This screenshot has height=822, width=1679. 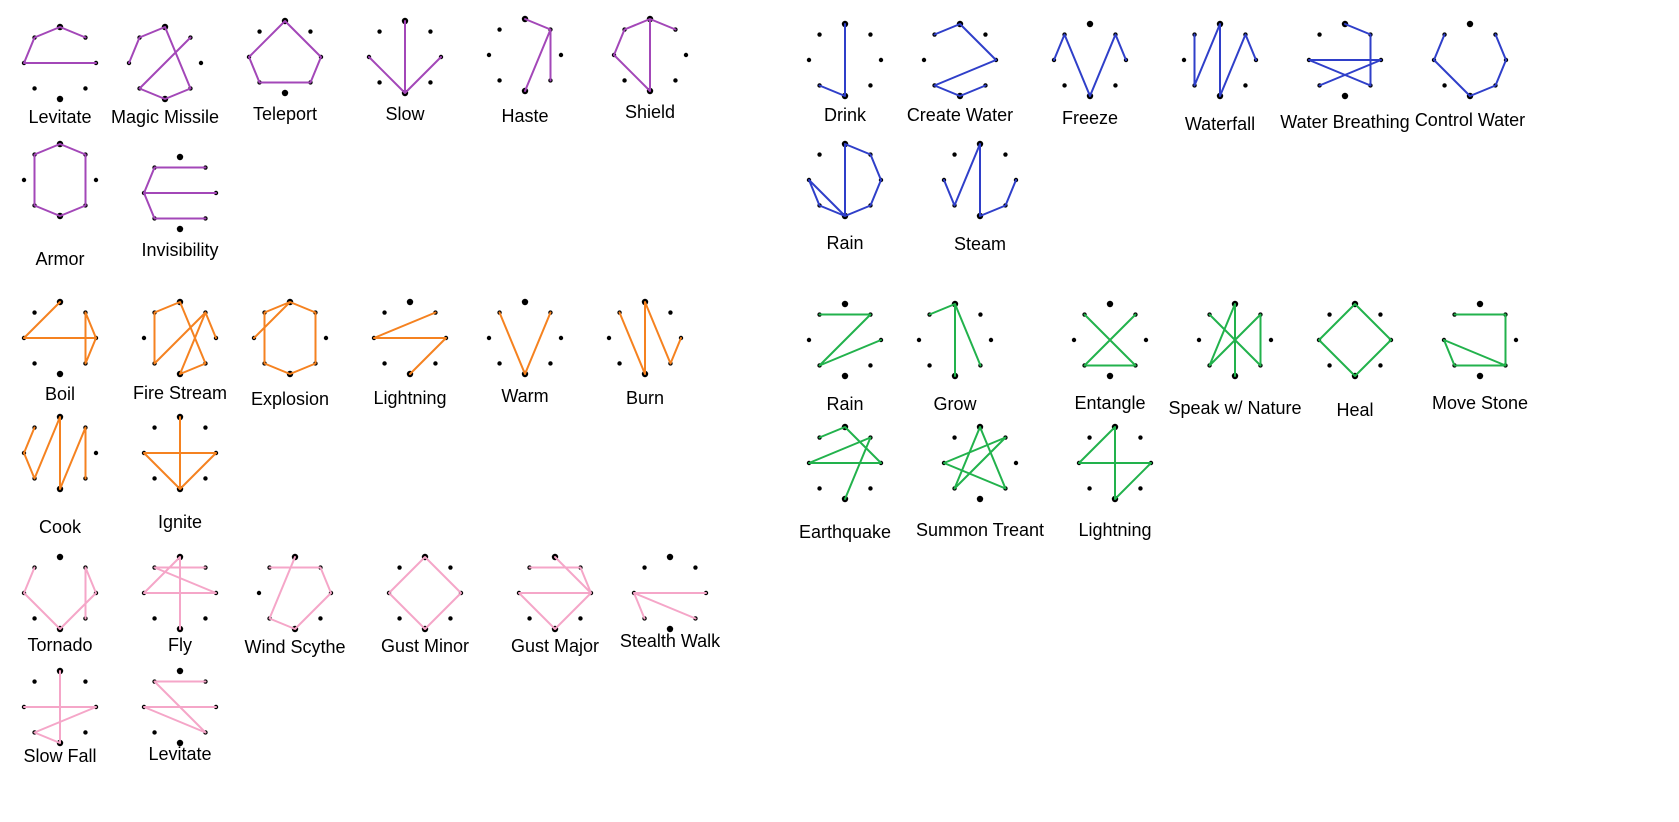 What do you see at coordinates (845, 115) in the screenshot?
I see `spell-label: Drink` at bounding box center [845, 115].